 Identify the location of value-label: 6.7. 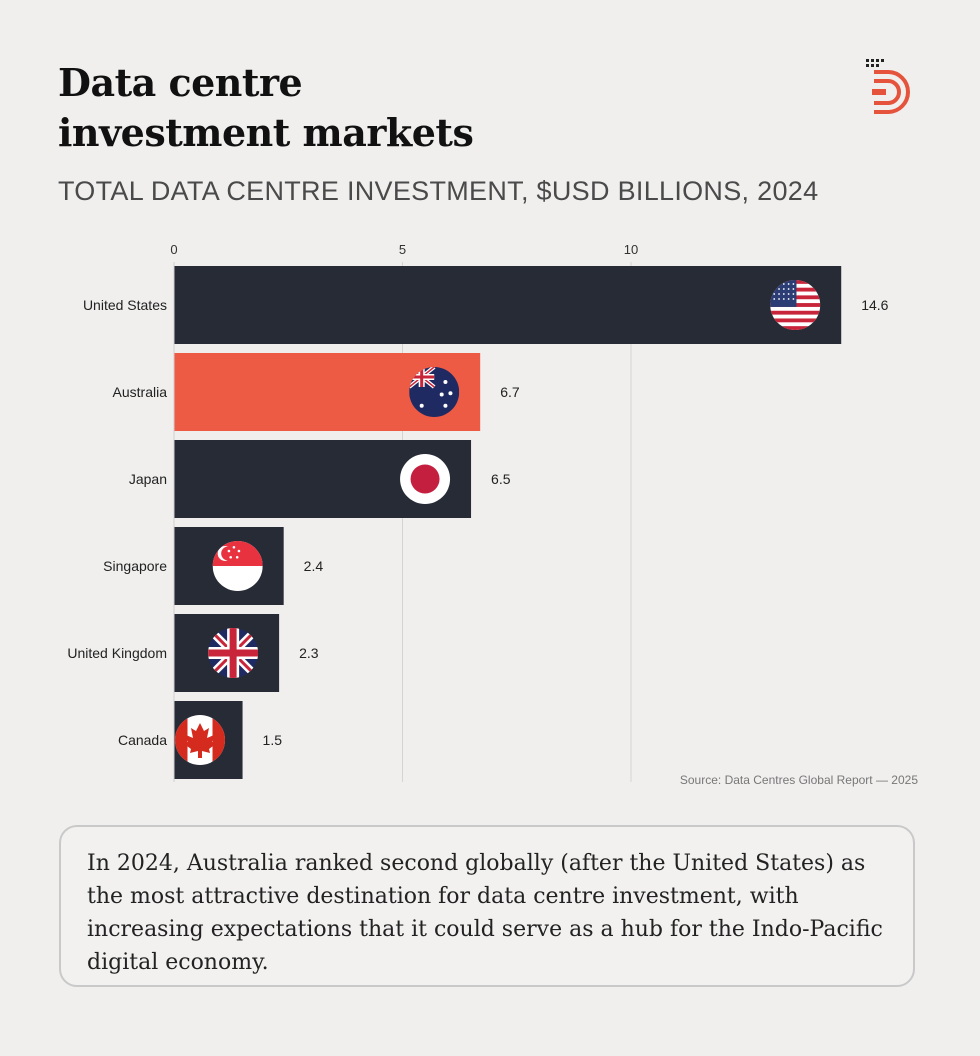
(510, 392).